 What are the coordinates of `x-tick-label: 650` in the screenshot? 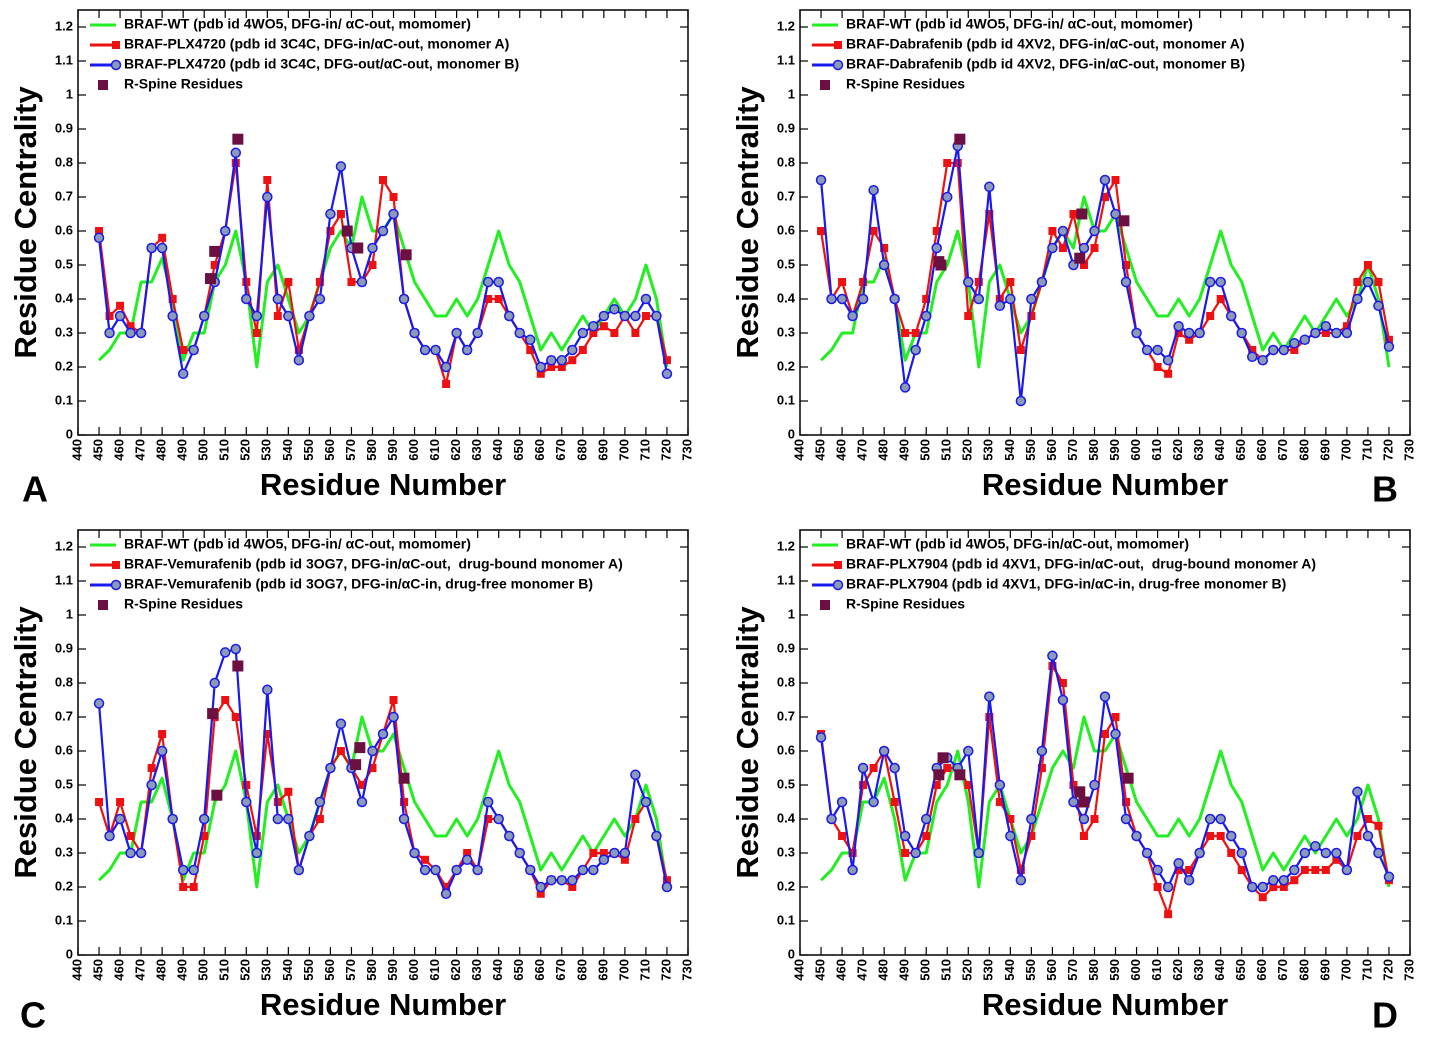 It's located at (1240, 450).